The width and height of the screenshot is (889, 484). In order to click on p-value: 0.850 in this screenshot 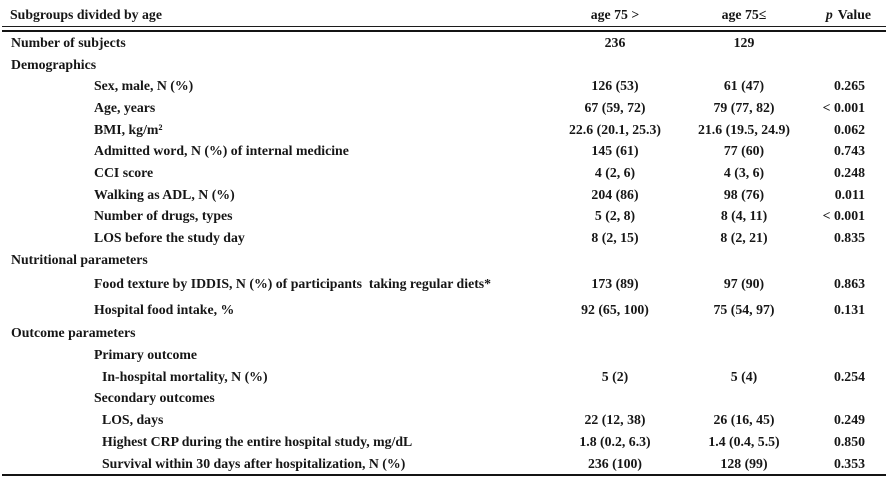, I will do `click(849, 441)`.